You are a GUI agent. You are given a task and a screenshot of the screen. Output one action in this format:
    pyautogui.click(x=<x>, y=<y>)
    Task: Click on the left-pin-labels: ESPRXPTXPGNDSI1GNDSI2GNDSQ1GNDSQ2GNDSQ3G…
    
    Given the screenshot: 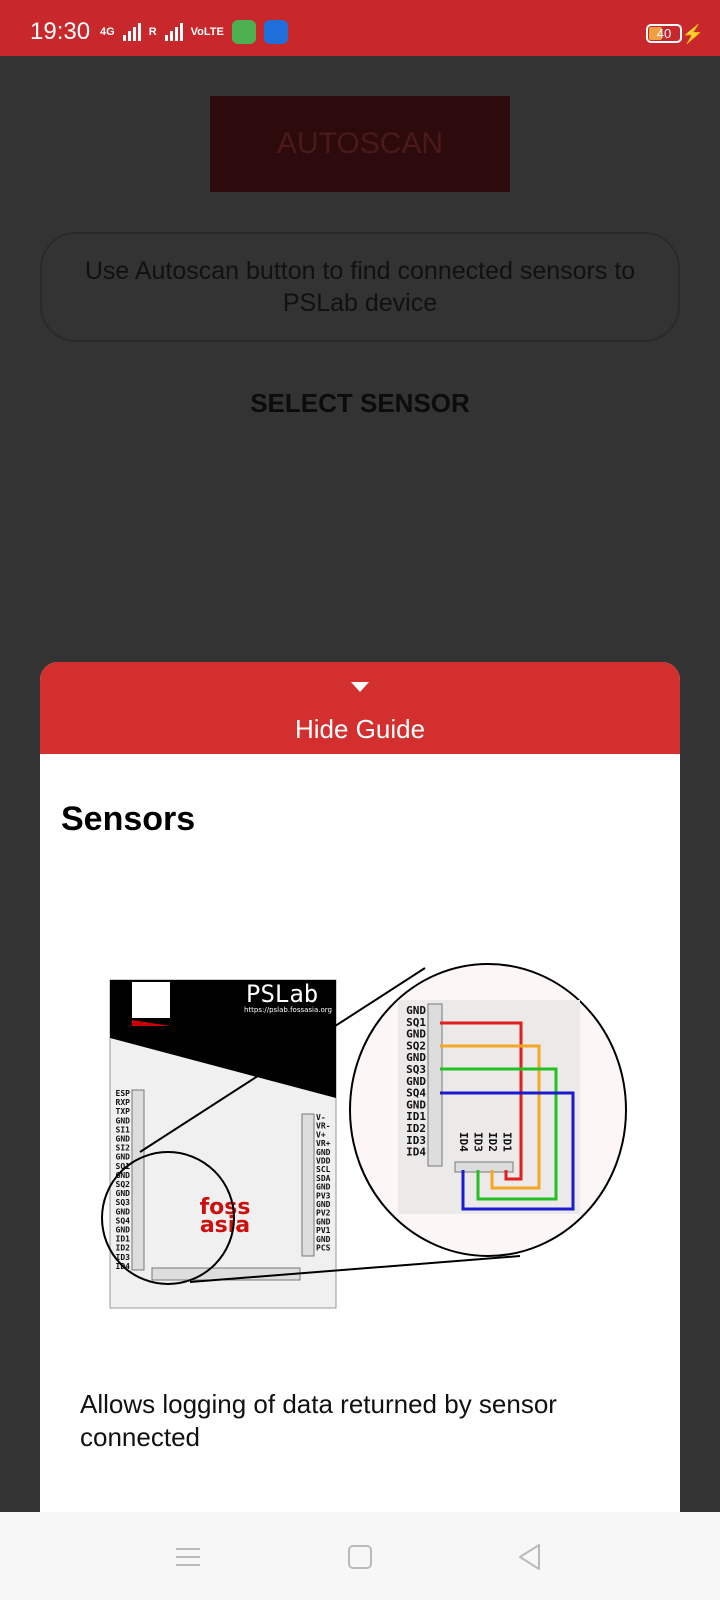 What is the action you would take?
    pyautogui.click(x=123, y=1180)
    